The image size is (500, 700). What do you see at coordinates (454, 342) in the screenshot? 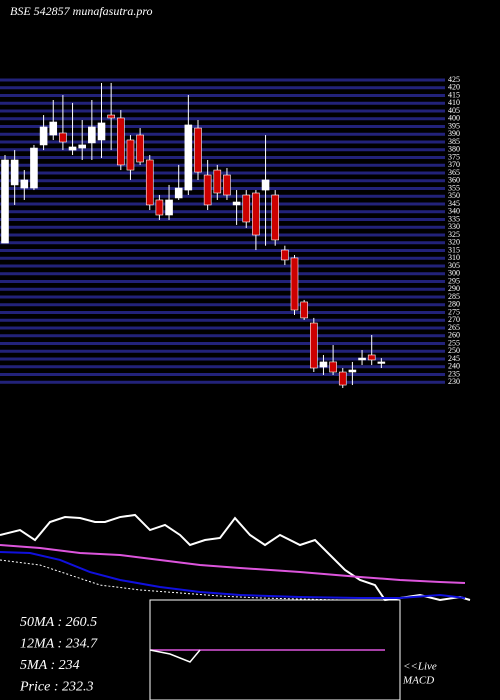
I see `y-tick-label: 255` at bounding box center [454, 342].